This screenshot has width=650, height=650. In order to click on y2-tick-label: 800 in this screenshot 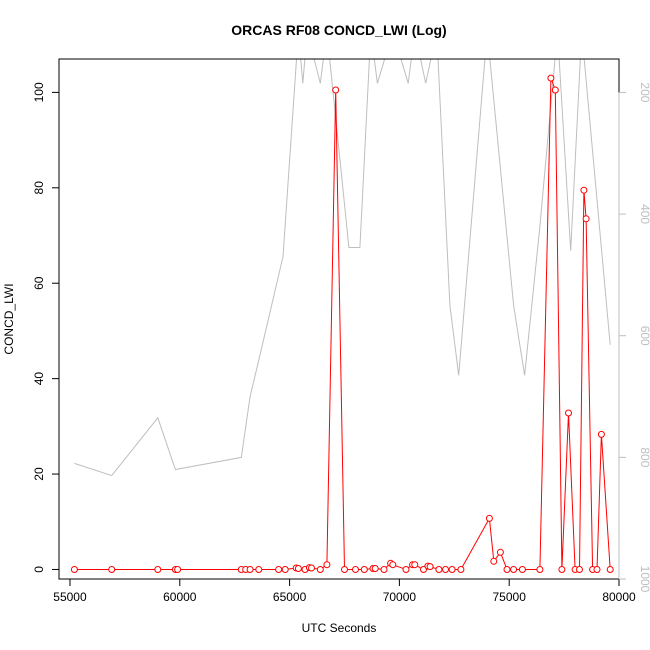, I will do `click(644, 457)`.